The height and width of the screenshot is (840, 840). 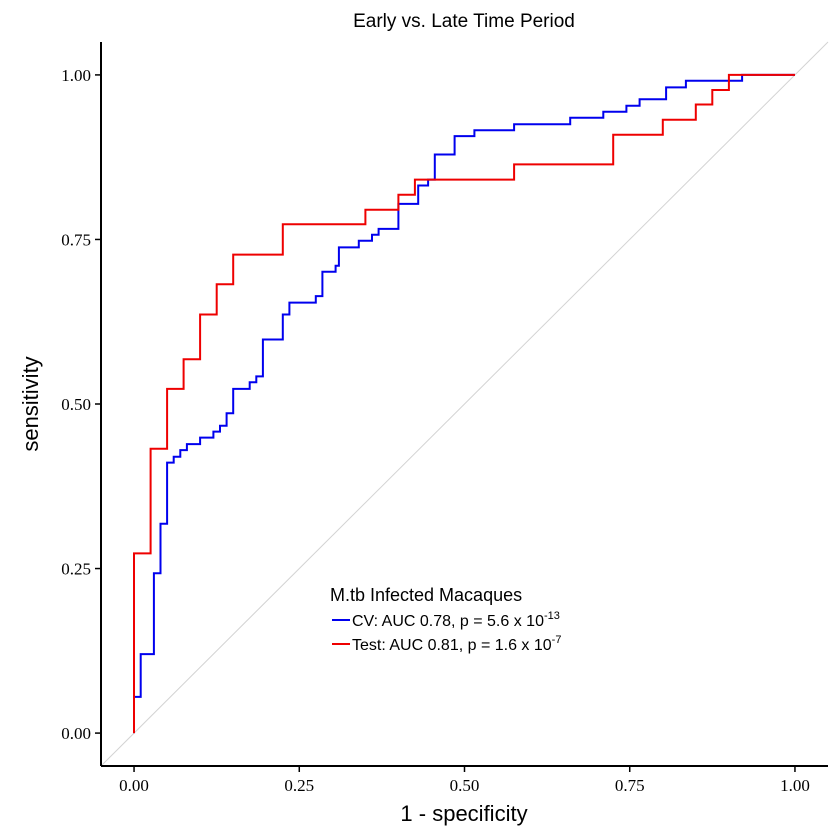 I want to click on y-tick-label: 0.00, so click(x=76, y=733).